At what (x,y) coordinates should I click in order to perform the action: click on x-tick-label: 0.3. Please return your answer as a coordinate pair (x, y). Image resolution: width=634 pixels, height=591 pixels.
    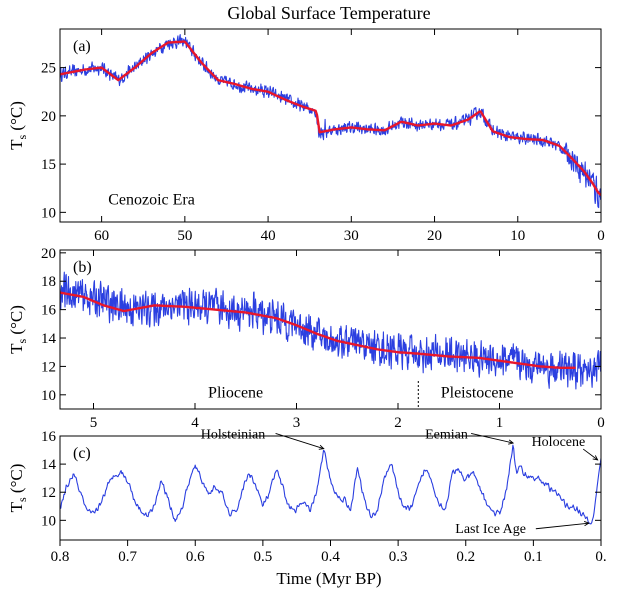
    Looking at the image, I should click on (398, 557).